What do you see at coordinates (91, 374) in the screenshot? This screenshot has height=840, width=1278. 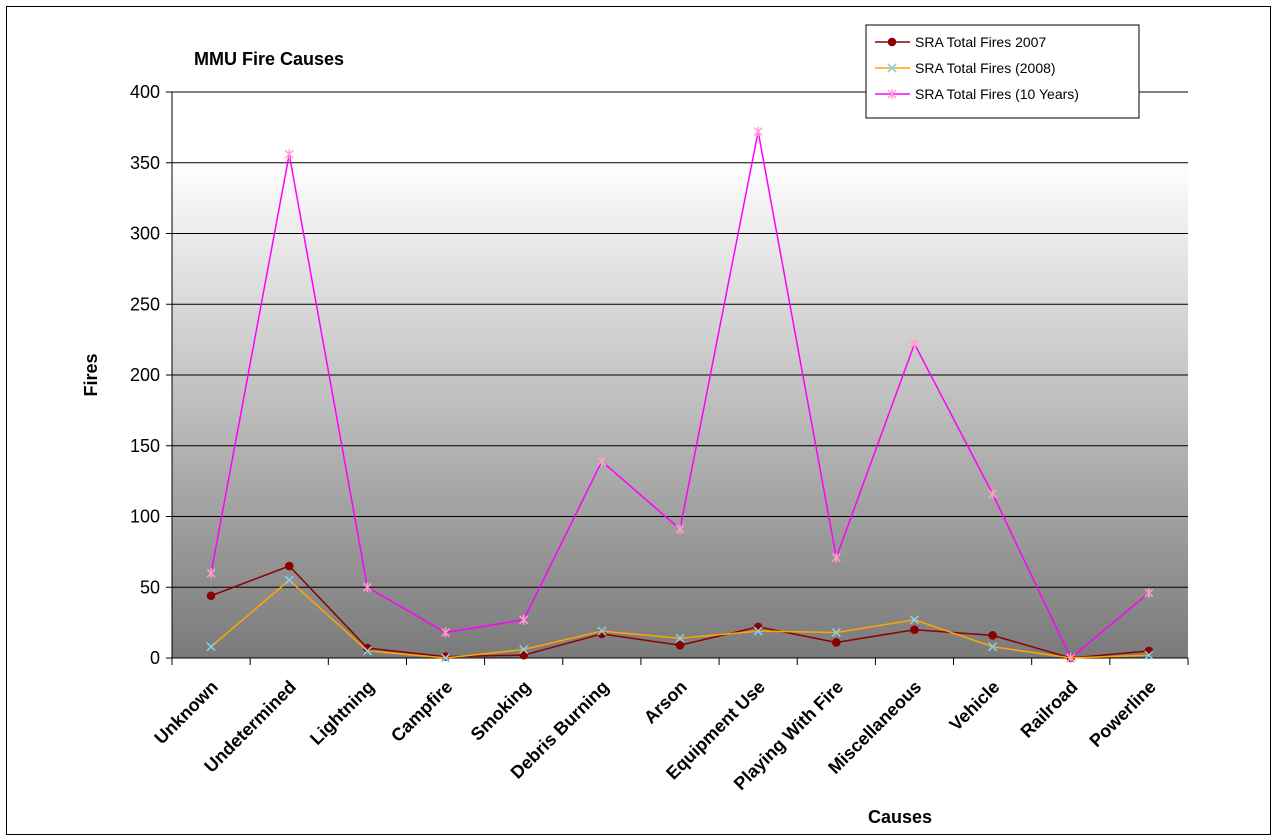 I see `y-axis-title: Fires` at bounding box center [91, 374].